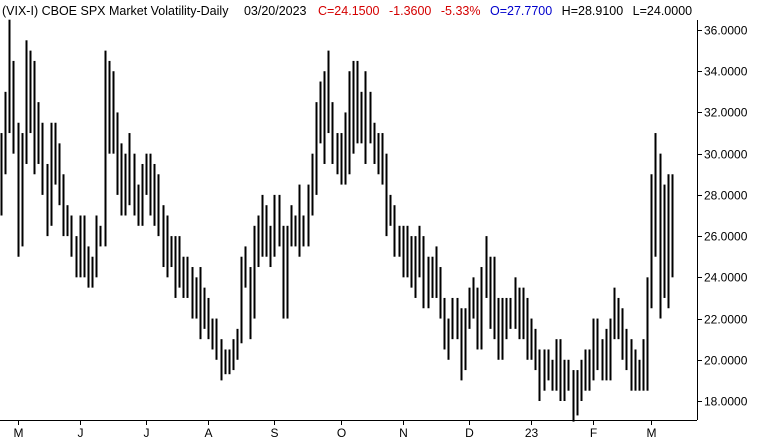 This screenshot has height=441, width=759. What do you see at coordinates (469, 433) in the screenshot?
I see `x-tick-label: D` at bounding box center [469, 433].